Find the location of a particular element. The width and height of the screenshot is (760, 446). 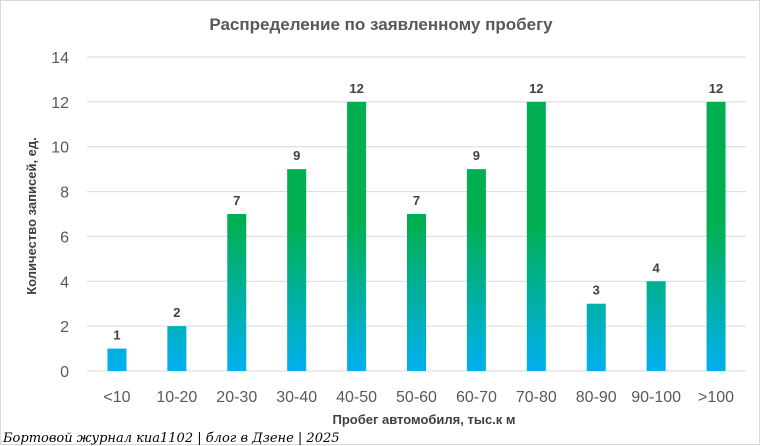

x-axis-label: Пробег автомобиля, тыс.к м is located at coordinates (423, 419).